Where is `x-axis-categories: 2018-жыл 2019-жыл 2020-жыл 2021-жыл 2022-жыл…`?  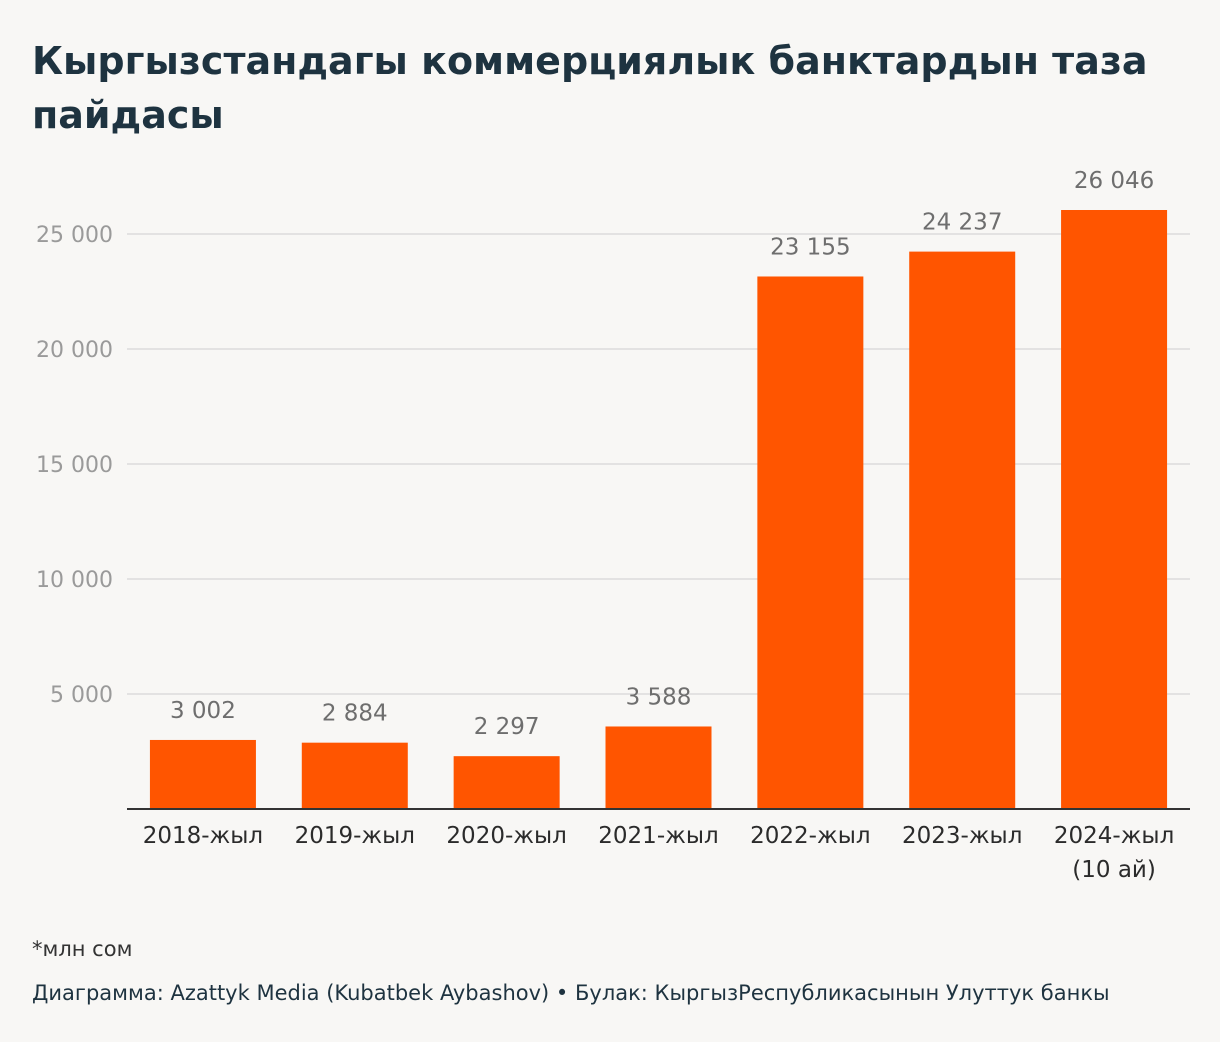 x-axis-categories: 2018-жыл 2019-жыл 2020-жыл 2021-жыл 2022-жыл… is located at coordinates (659, 853).